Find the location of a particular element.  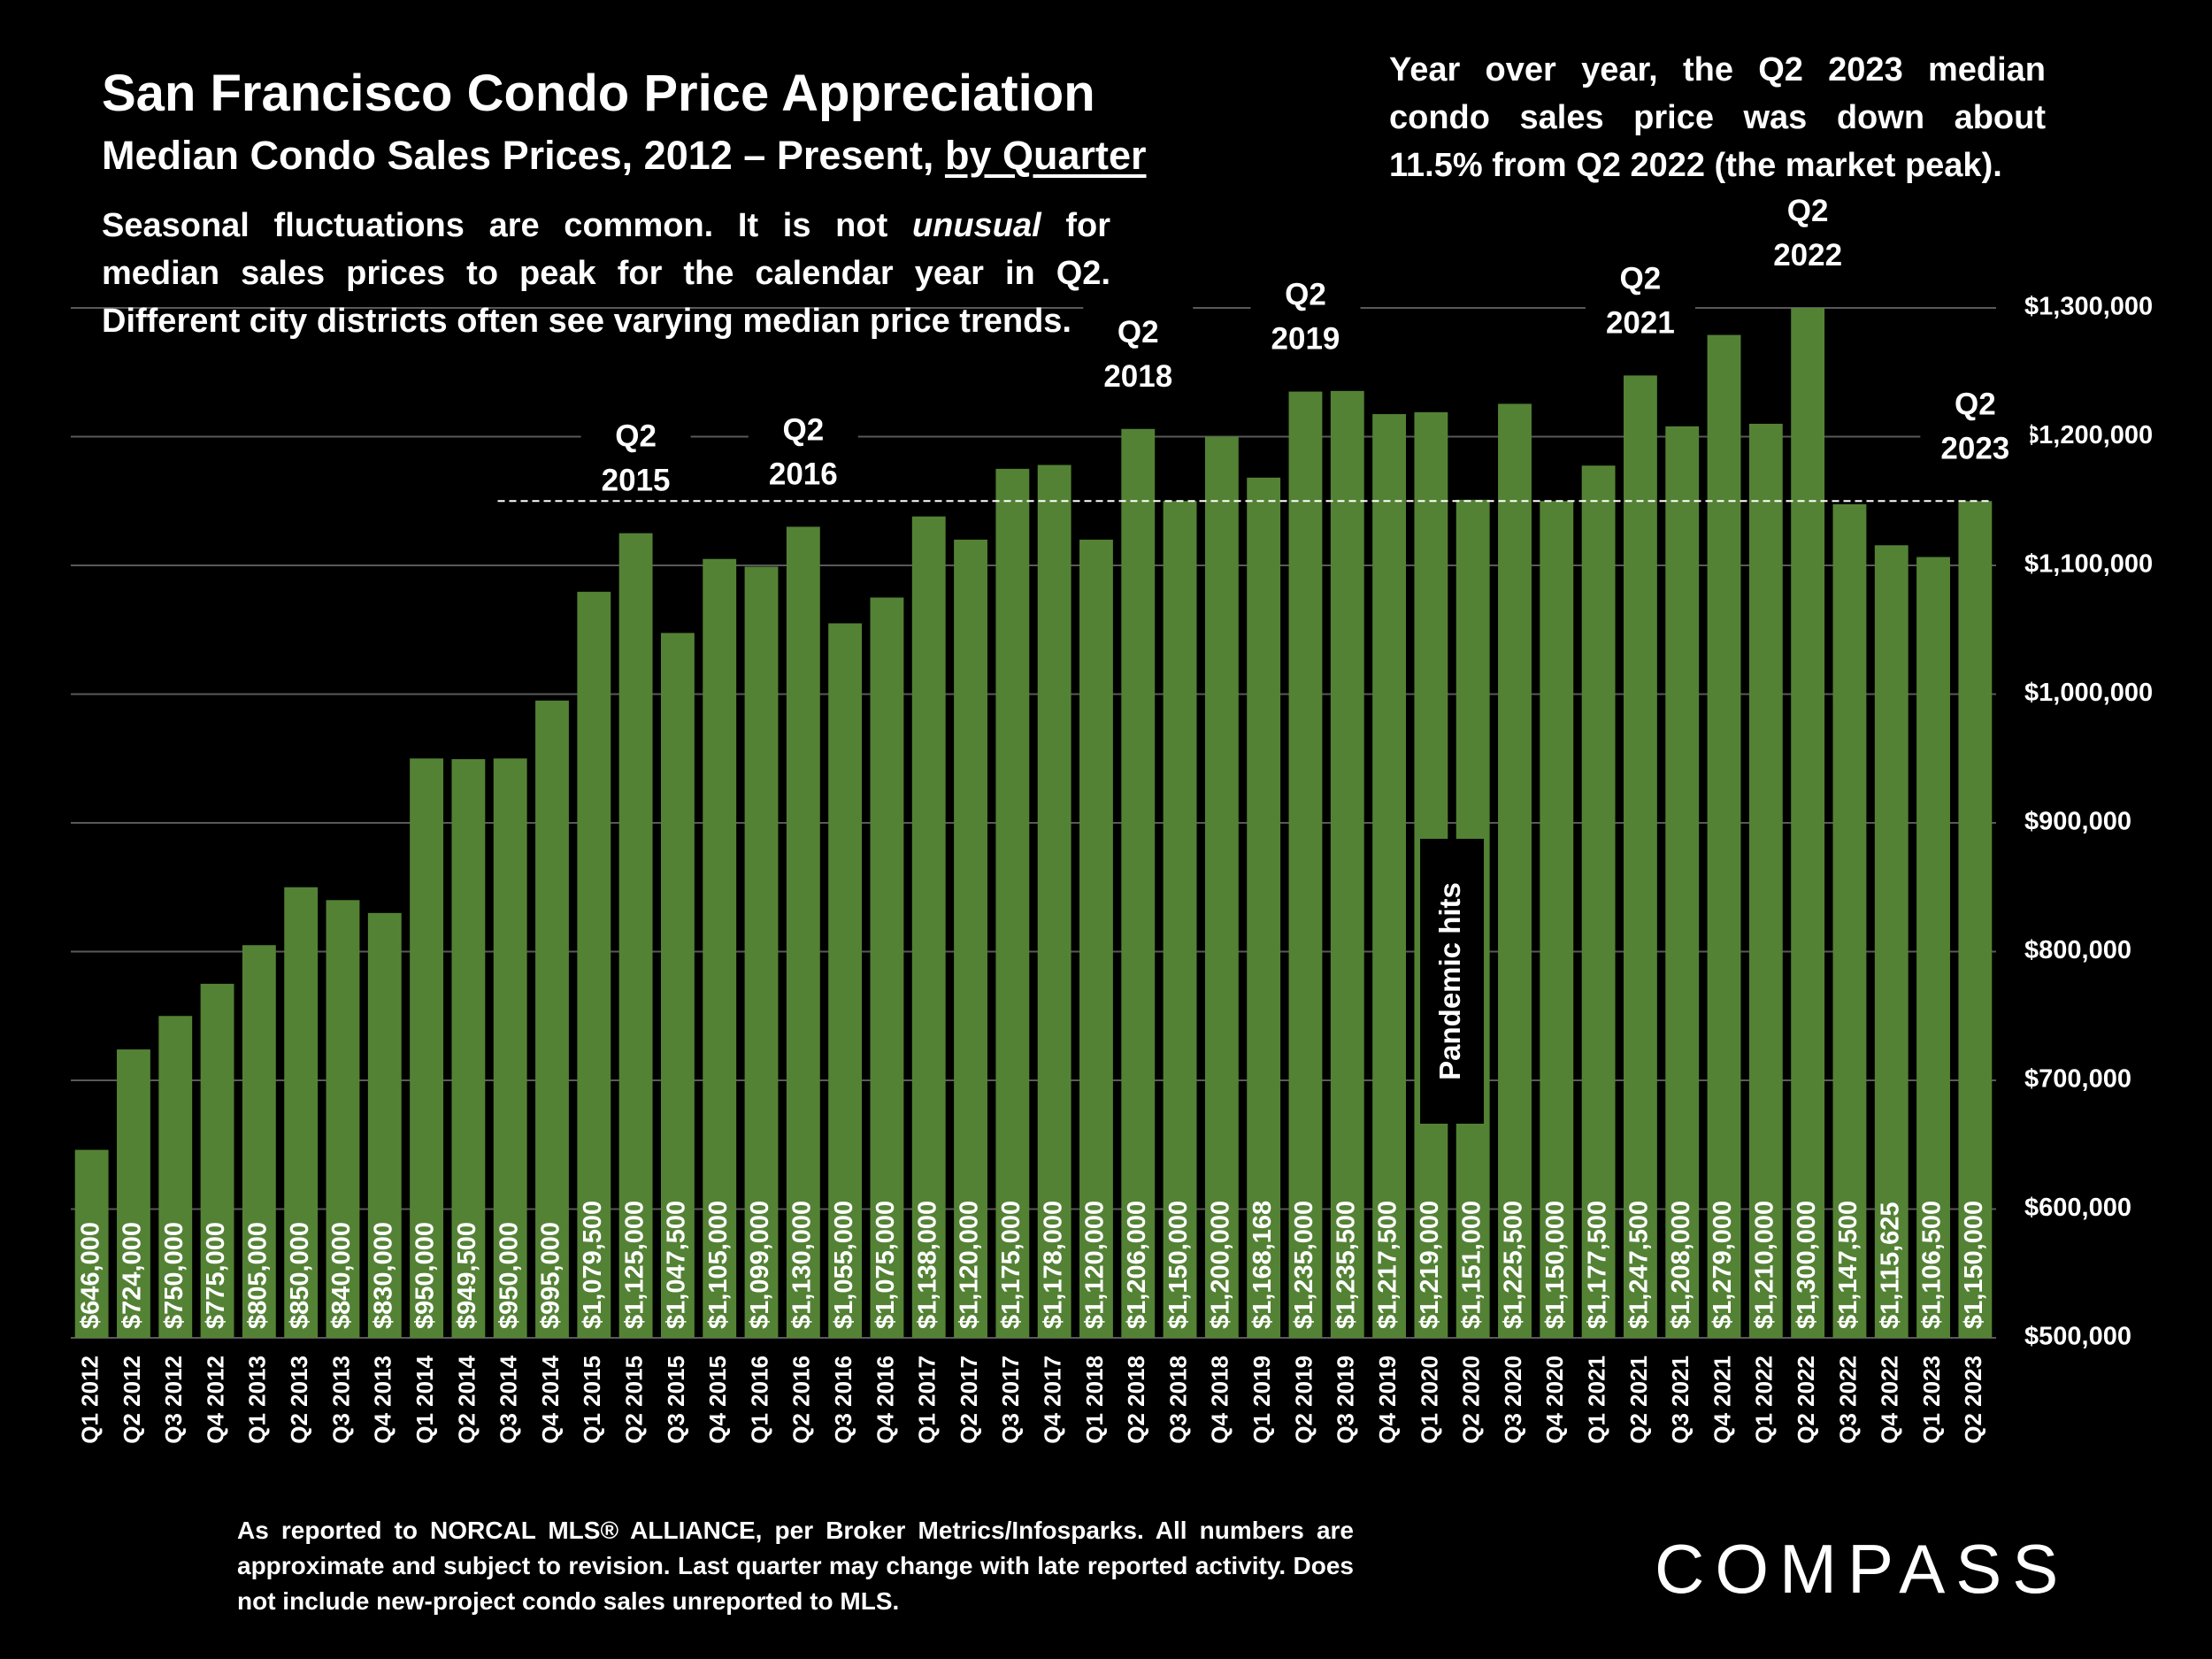

value-label: $949,500 is located at coordinates (467, 1276).